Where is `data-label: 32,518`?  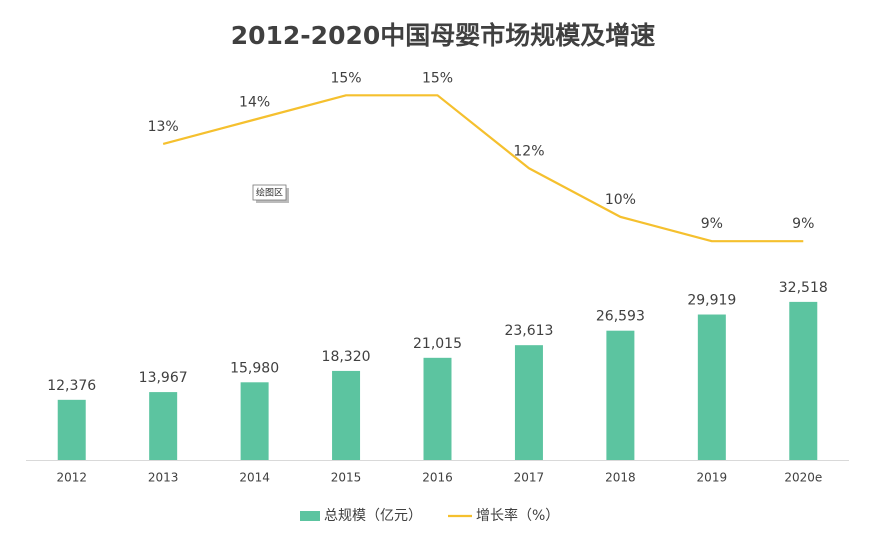 data-label: 32,518 is located at coordinates (803, 288).